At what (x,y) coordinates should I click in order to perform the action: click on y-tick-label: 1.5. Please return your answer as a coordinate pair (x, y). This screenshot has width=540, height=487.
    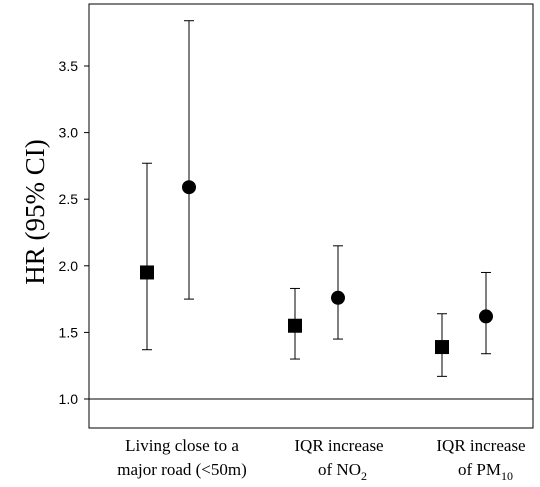
    Looking at the image, I should click on (69, 332).